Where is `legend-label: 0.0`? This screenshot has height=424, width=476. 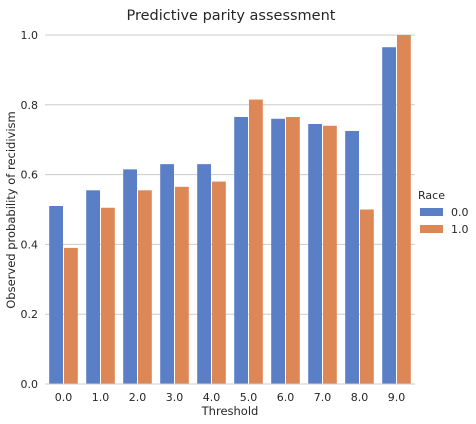 legend-label: 0.0 is located at coordinates (460, 212).